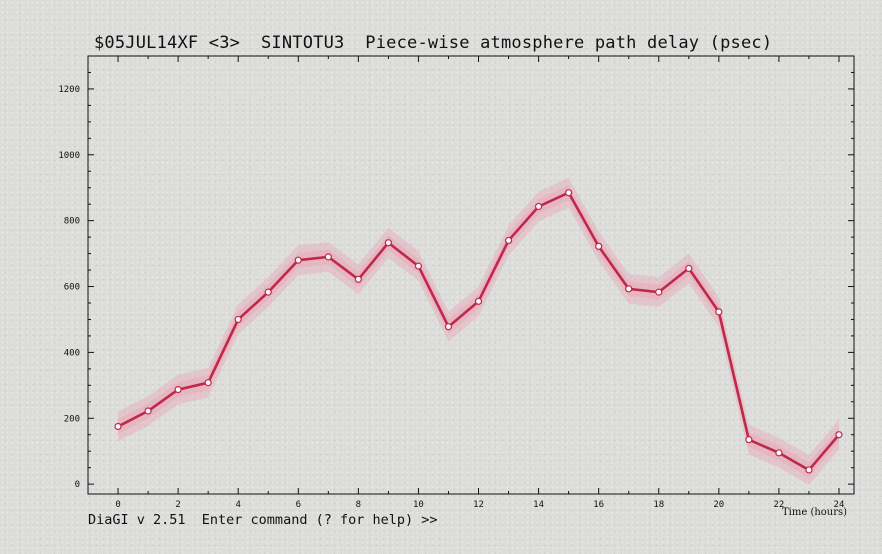  I want to click on x-tick-label: 2, so click(177, 505).